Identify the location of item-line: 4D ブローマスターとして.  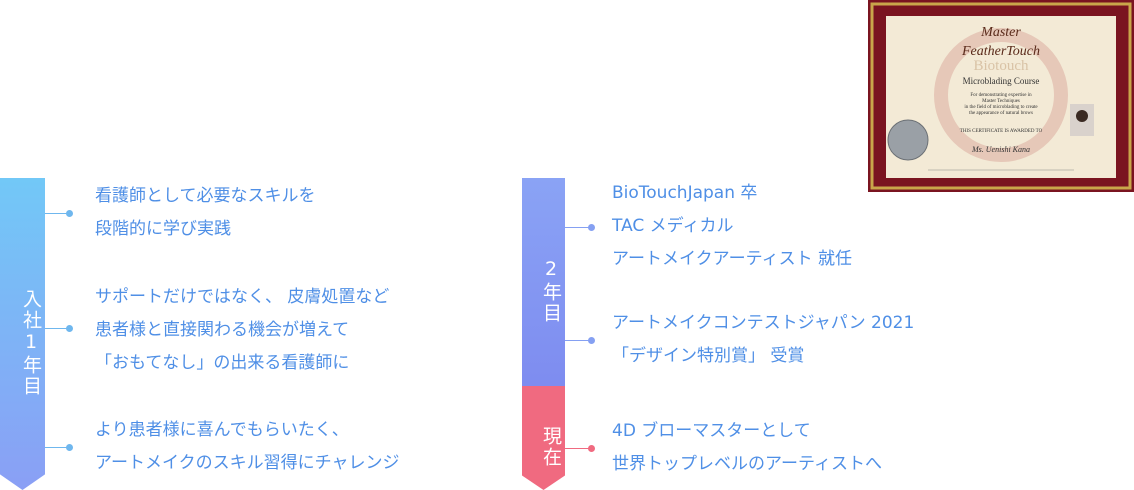
(711, 431).